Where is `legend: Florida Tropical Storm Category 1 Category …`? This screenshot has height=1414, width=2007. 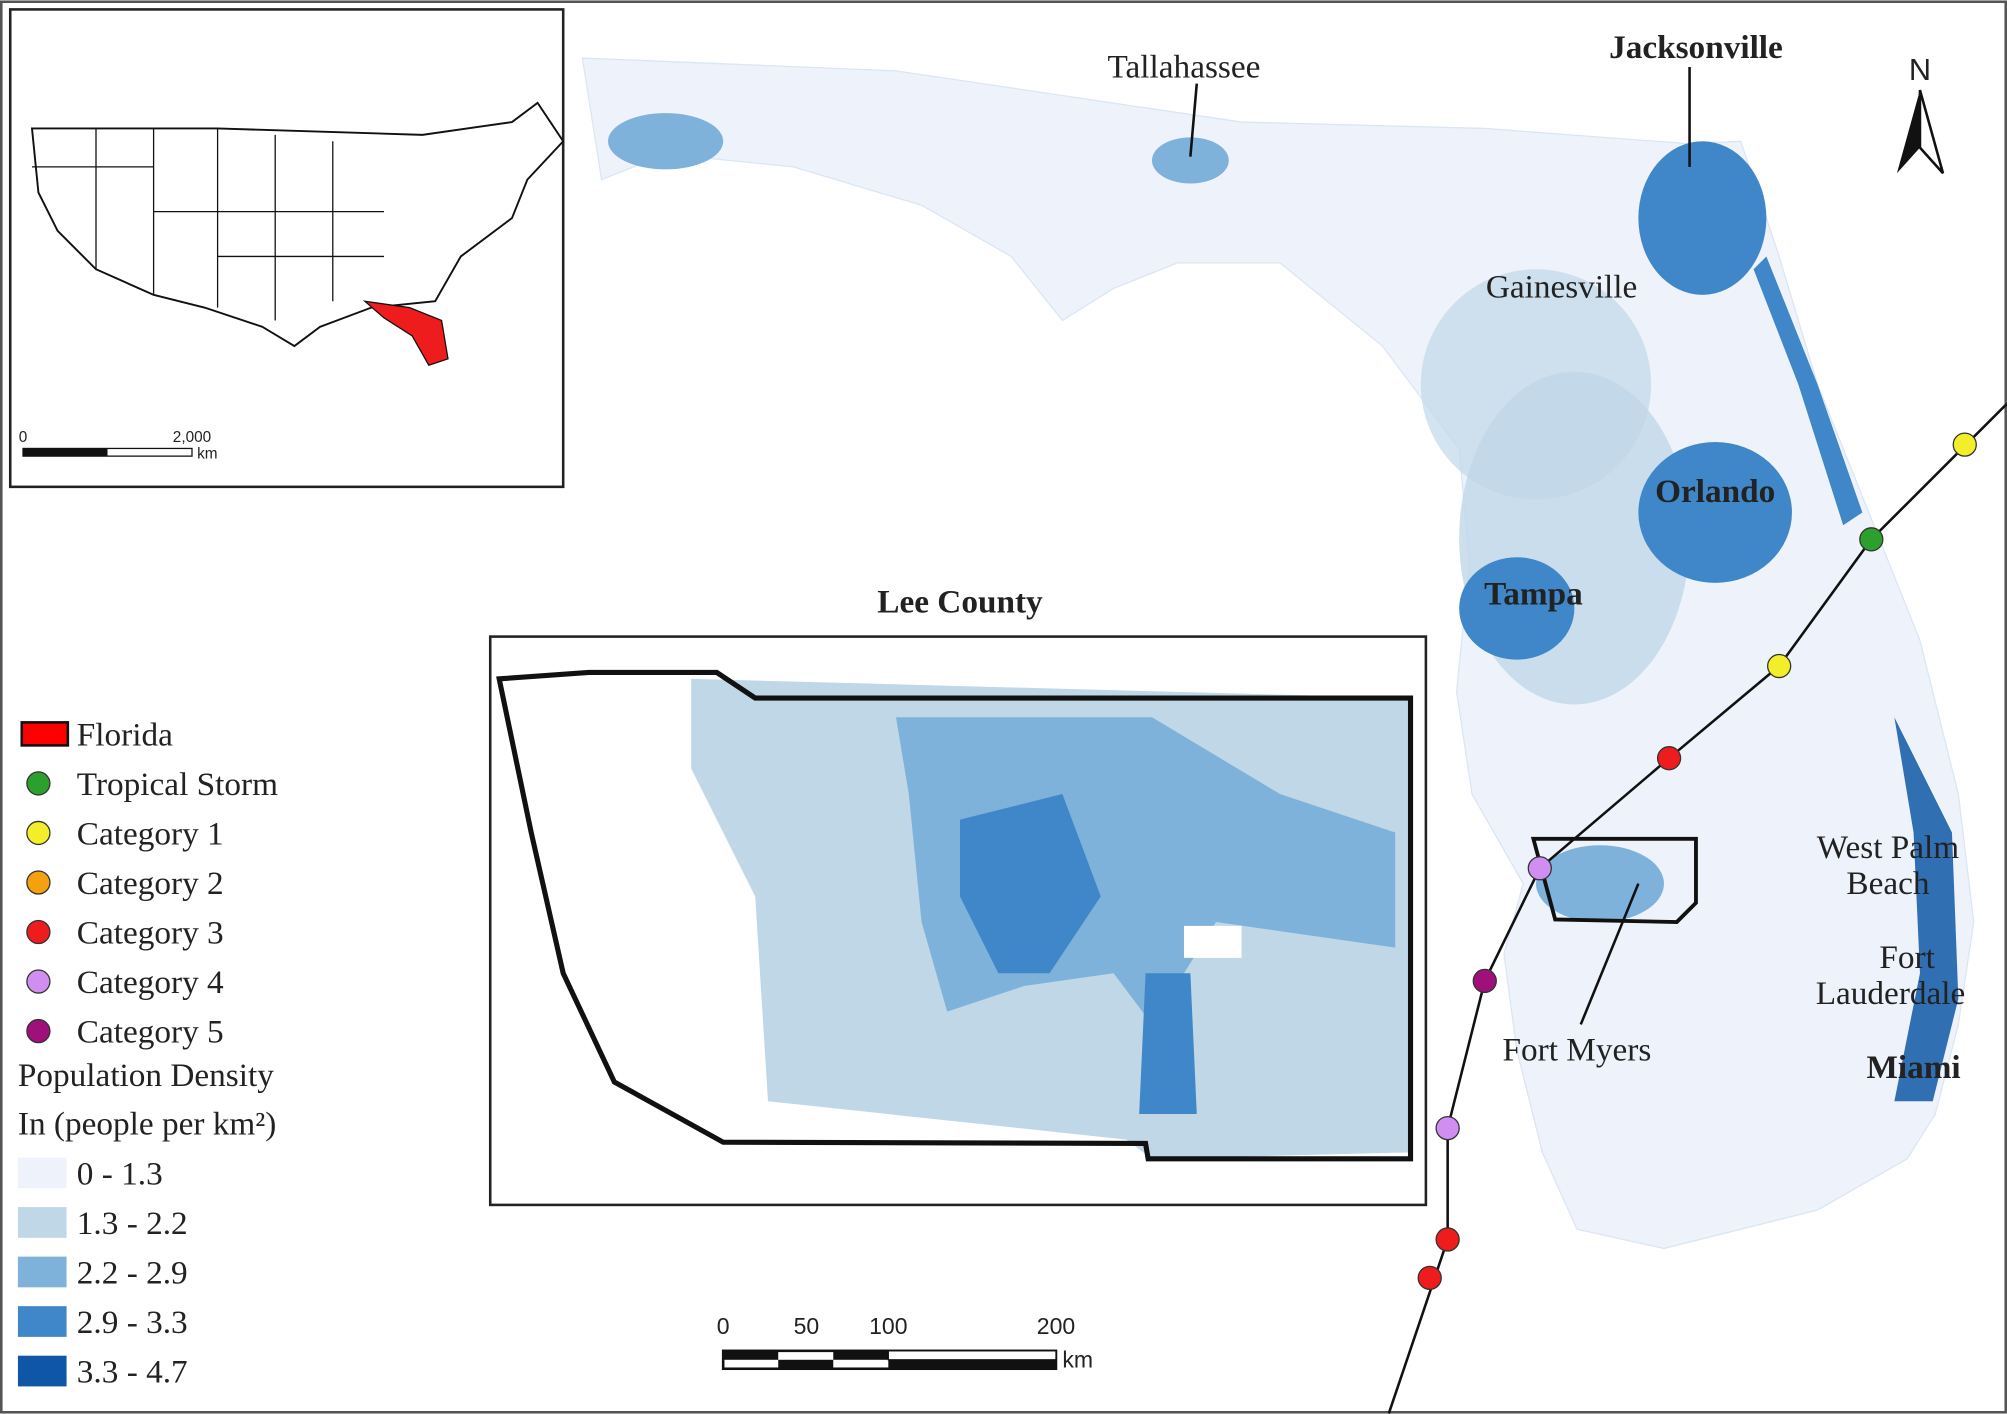 legend: Florida Tropical Storm Category 1 Category … is located at coordinates (147, 1053).